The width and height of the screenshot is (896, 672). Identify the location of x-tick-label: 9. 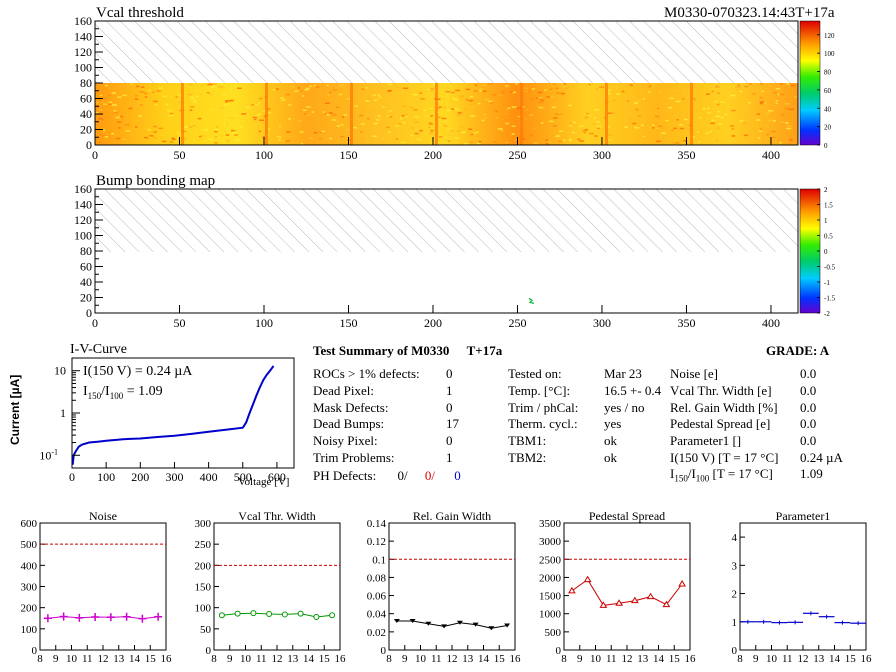
(756, 659).